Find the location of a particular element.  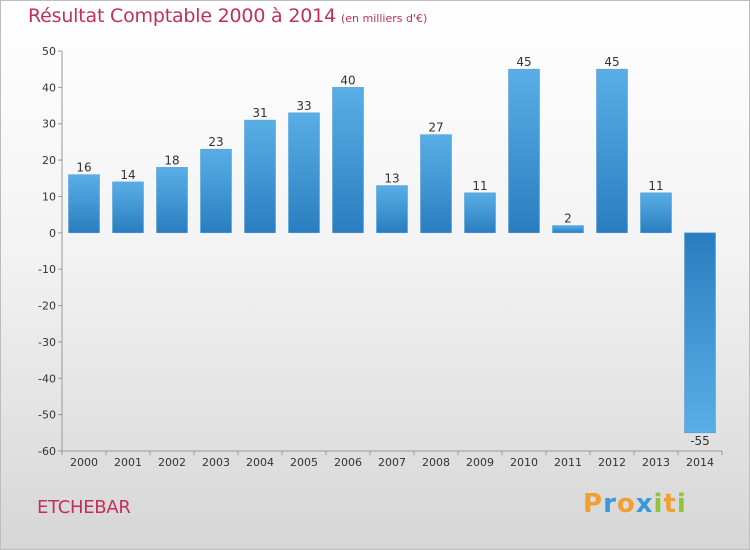

data-label-2006: 40 is located at coordinates (347, 80).